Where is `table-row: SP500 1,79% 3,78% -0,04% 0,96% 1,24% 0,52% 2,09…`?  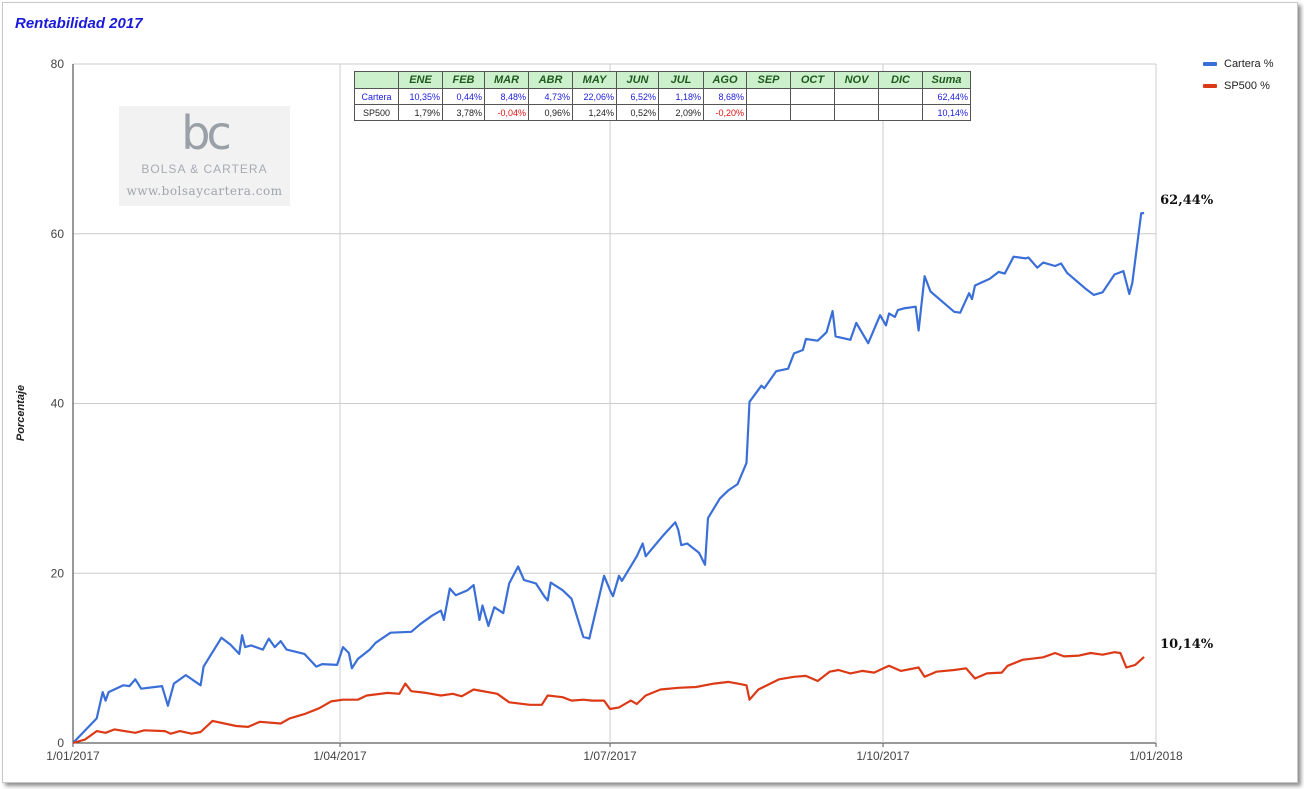 table-row: SP500 1,79% 3,78% -0,04% 0,96% 1,24% 0,52% 2,09… is located at coordinates (662, 112).